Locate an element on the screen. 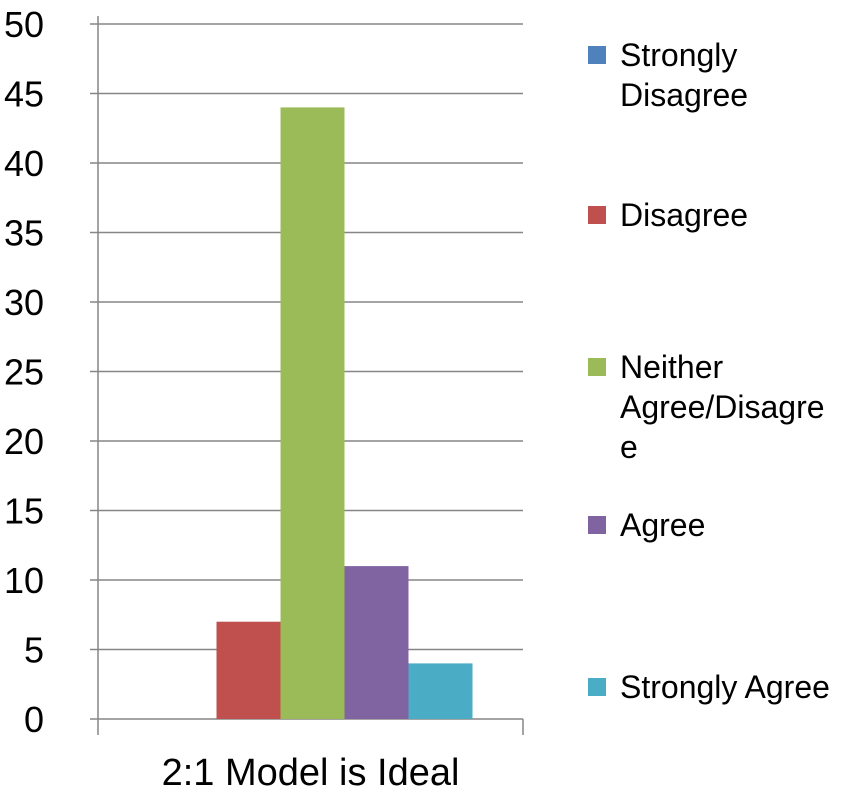 This screenshot has height=812, width=856. y-tick-label: 45 is located at coordinates (24, 94).